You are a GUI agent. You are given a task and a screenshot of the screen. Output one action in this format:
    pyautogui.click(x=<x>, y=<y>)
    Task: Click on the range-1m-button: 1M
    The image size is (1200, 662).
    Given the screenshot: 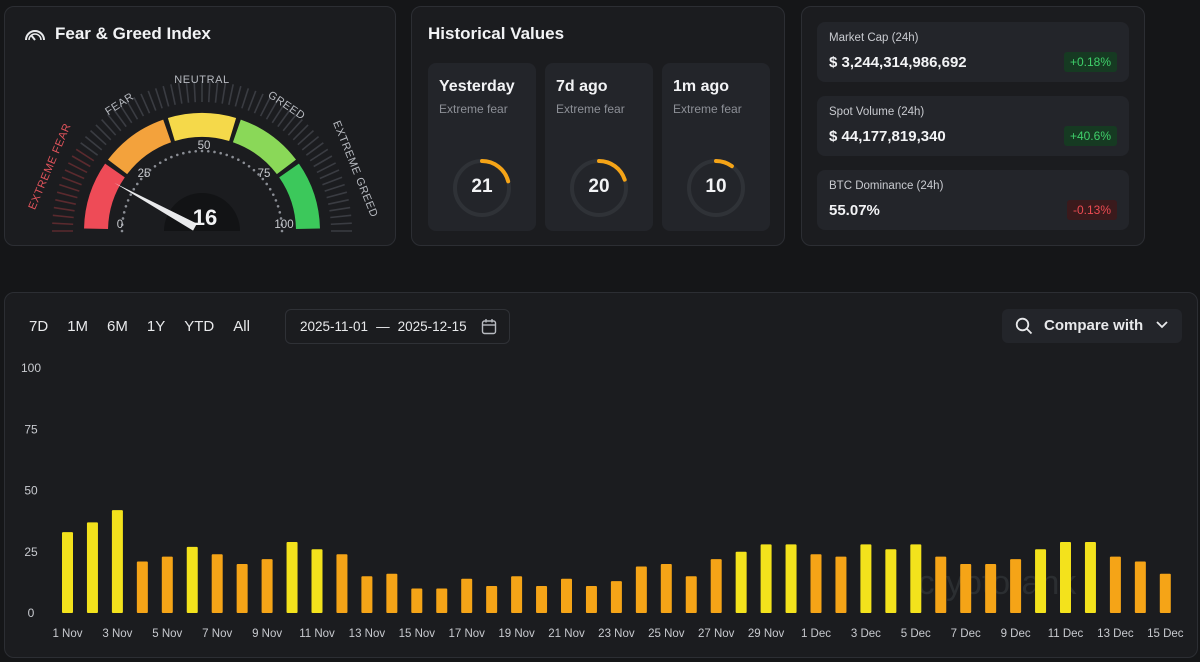 What is the action you would take?
    pyautogui.click(x=78, y=326)
    